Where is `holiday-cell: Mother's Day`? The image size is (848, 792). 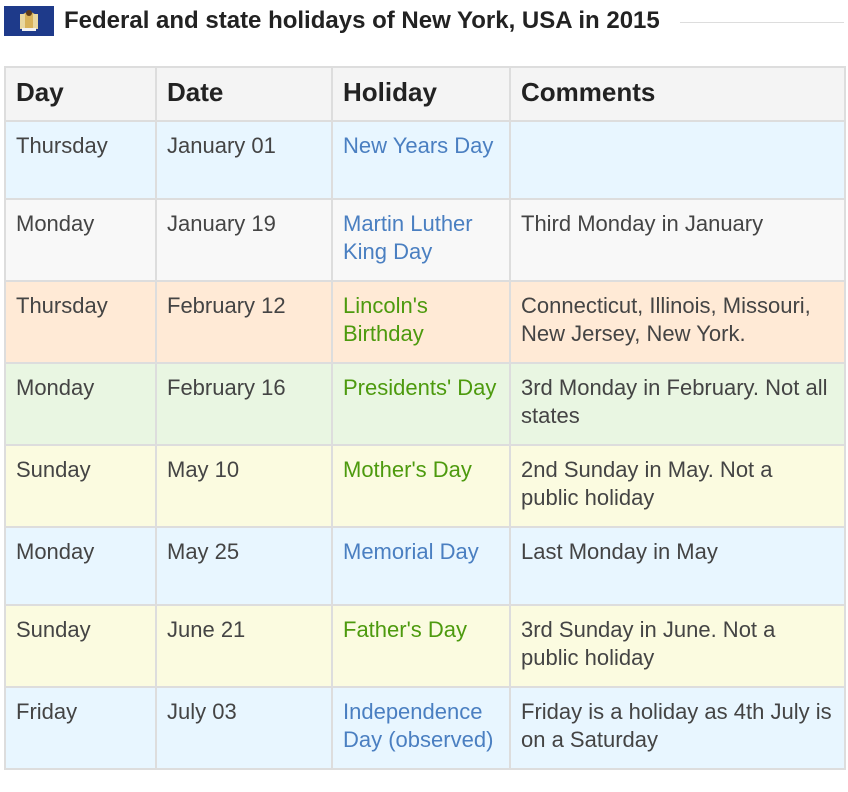 holiday-cell: Mother's Day is located at coordinates (421, 486).